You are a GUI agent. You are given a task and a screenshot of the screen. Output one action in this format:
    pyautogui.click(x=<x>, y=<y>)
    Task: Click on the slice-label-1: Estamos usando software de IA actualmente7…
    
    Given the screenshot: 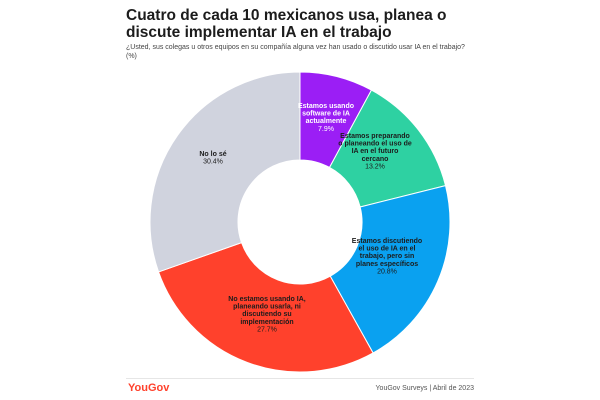 What is the action you would take?
    pyautogui.click(x=326, y=118)
    